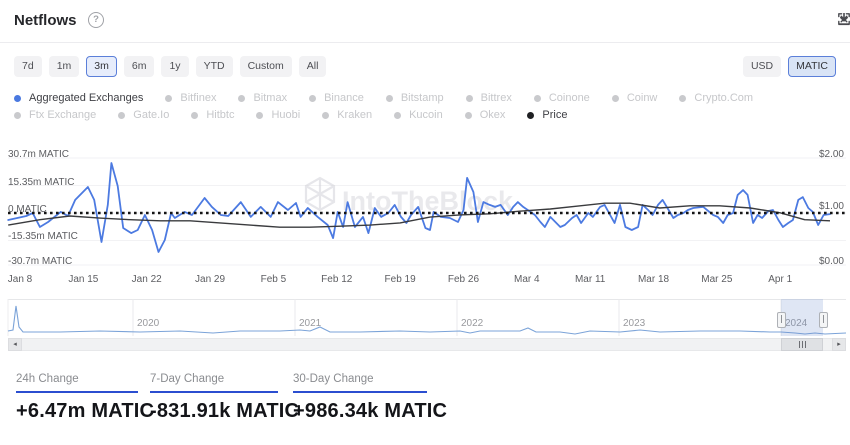 The width and height of the screenshot is (850, 445). What do you see at coordinates (63, 115) in the screenshot?
I see `legend-label: Ftx Exchange` at bounding box center [63, 115].